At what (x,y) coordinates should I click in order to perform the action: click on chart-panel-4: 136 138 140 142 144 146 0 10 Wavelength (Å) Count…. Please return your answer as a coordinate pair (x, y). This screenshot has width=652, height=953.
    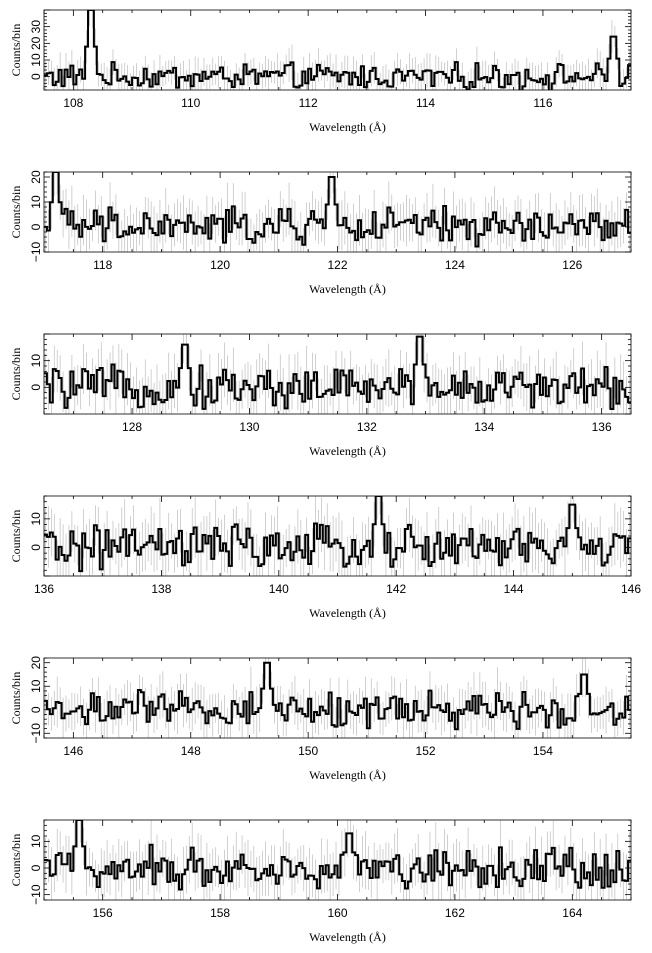
    Looking at the image, I should click on (325, 557).